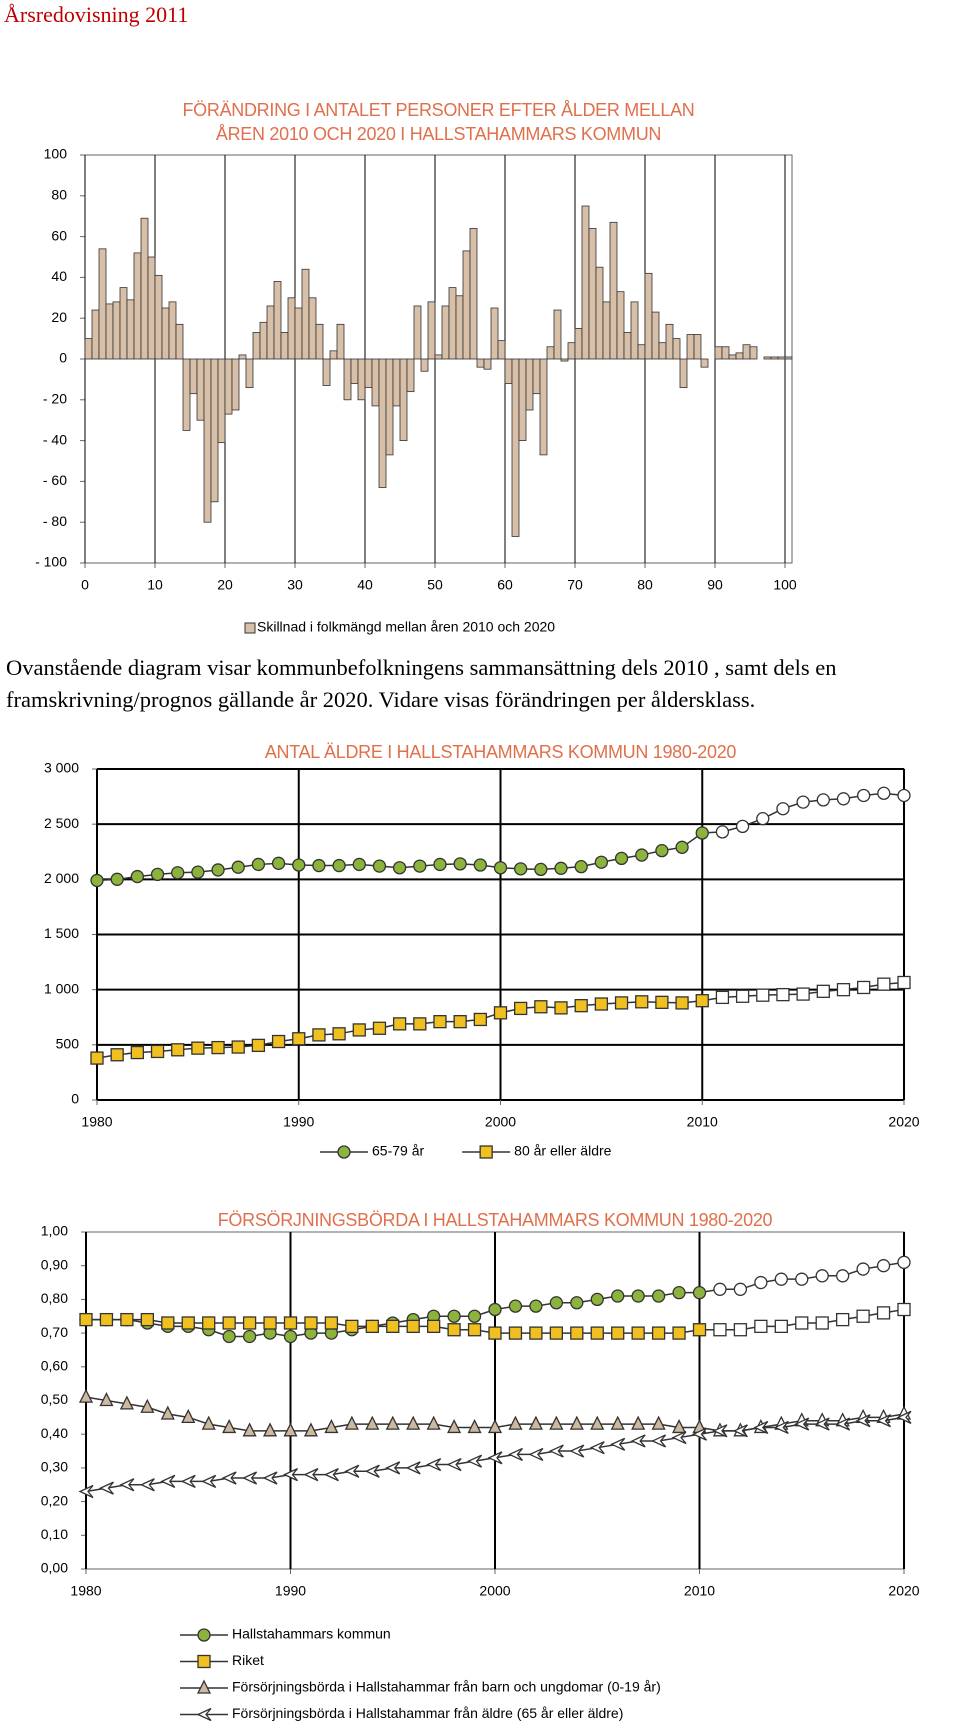  Describe the element at coordinates (298, 1122) in the screenshot. I see `x-tick-label: 1990` at that location.